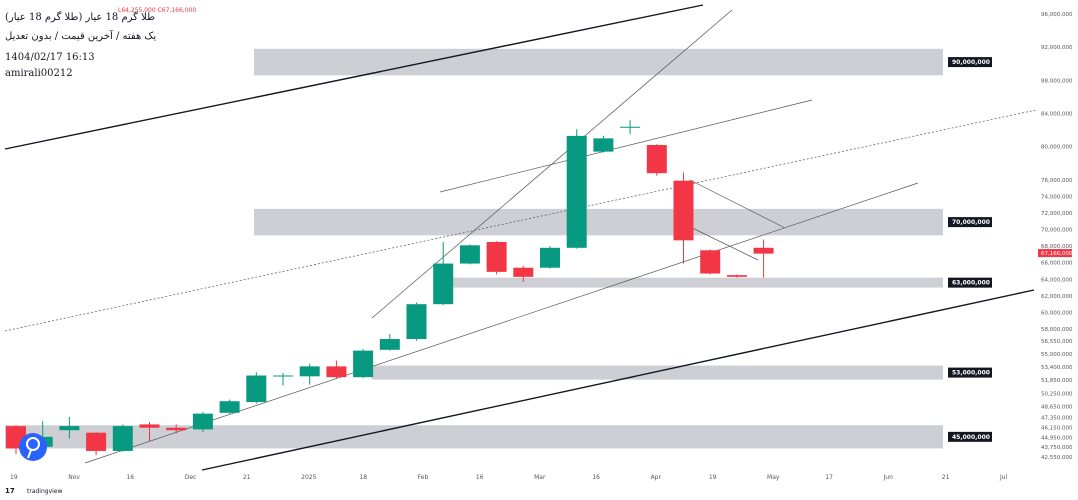 This screenshot has width=1078, height=500. I want to click on pin-logo, so click(33, 447).